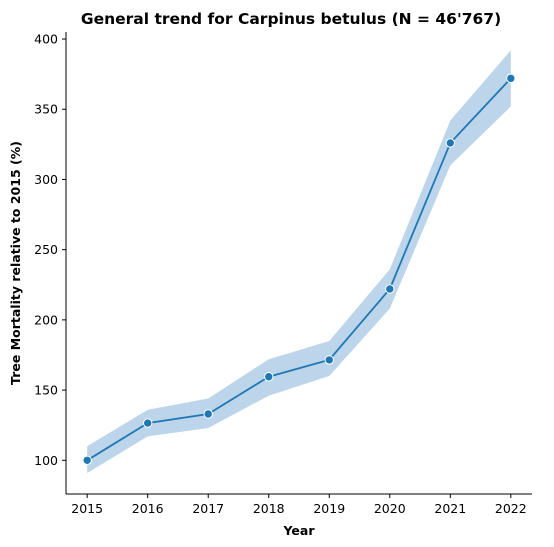 Image resolution: width=554 pixels, height=547 pixels. I want to click on y-tick-label: 350, so click(46, 109).